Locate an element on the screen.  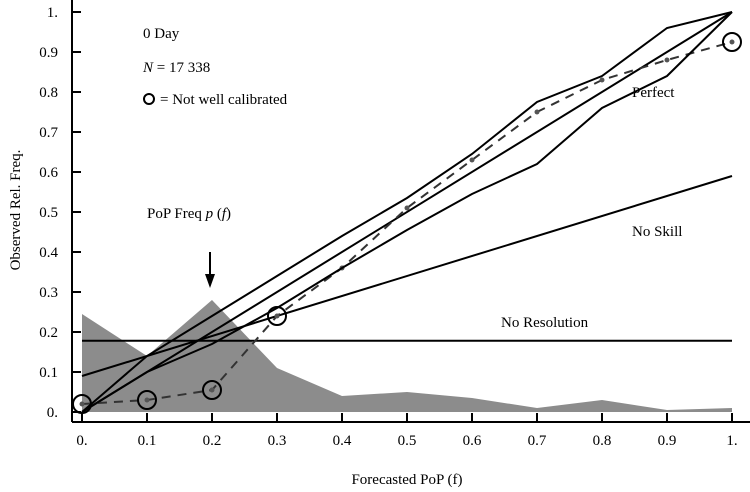
x-tick-label: 0.8 is located at coordinates (602, 441).